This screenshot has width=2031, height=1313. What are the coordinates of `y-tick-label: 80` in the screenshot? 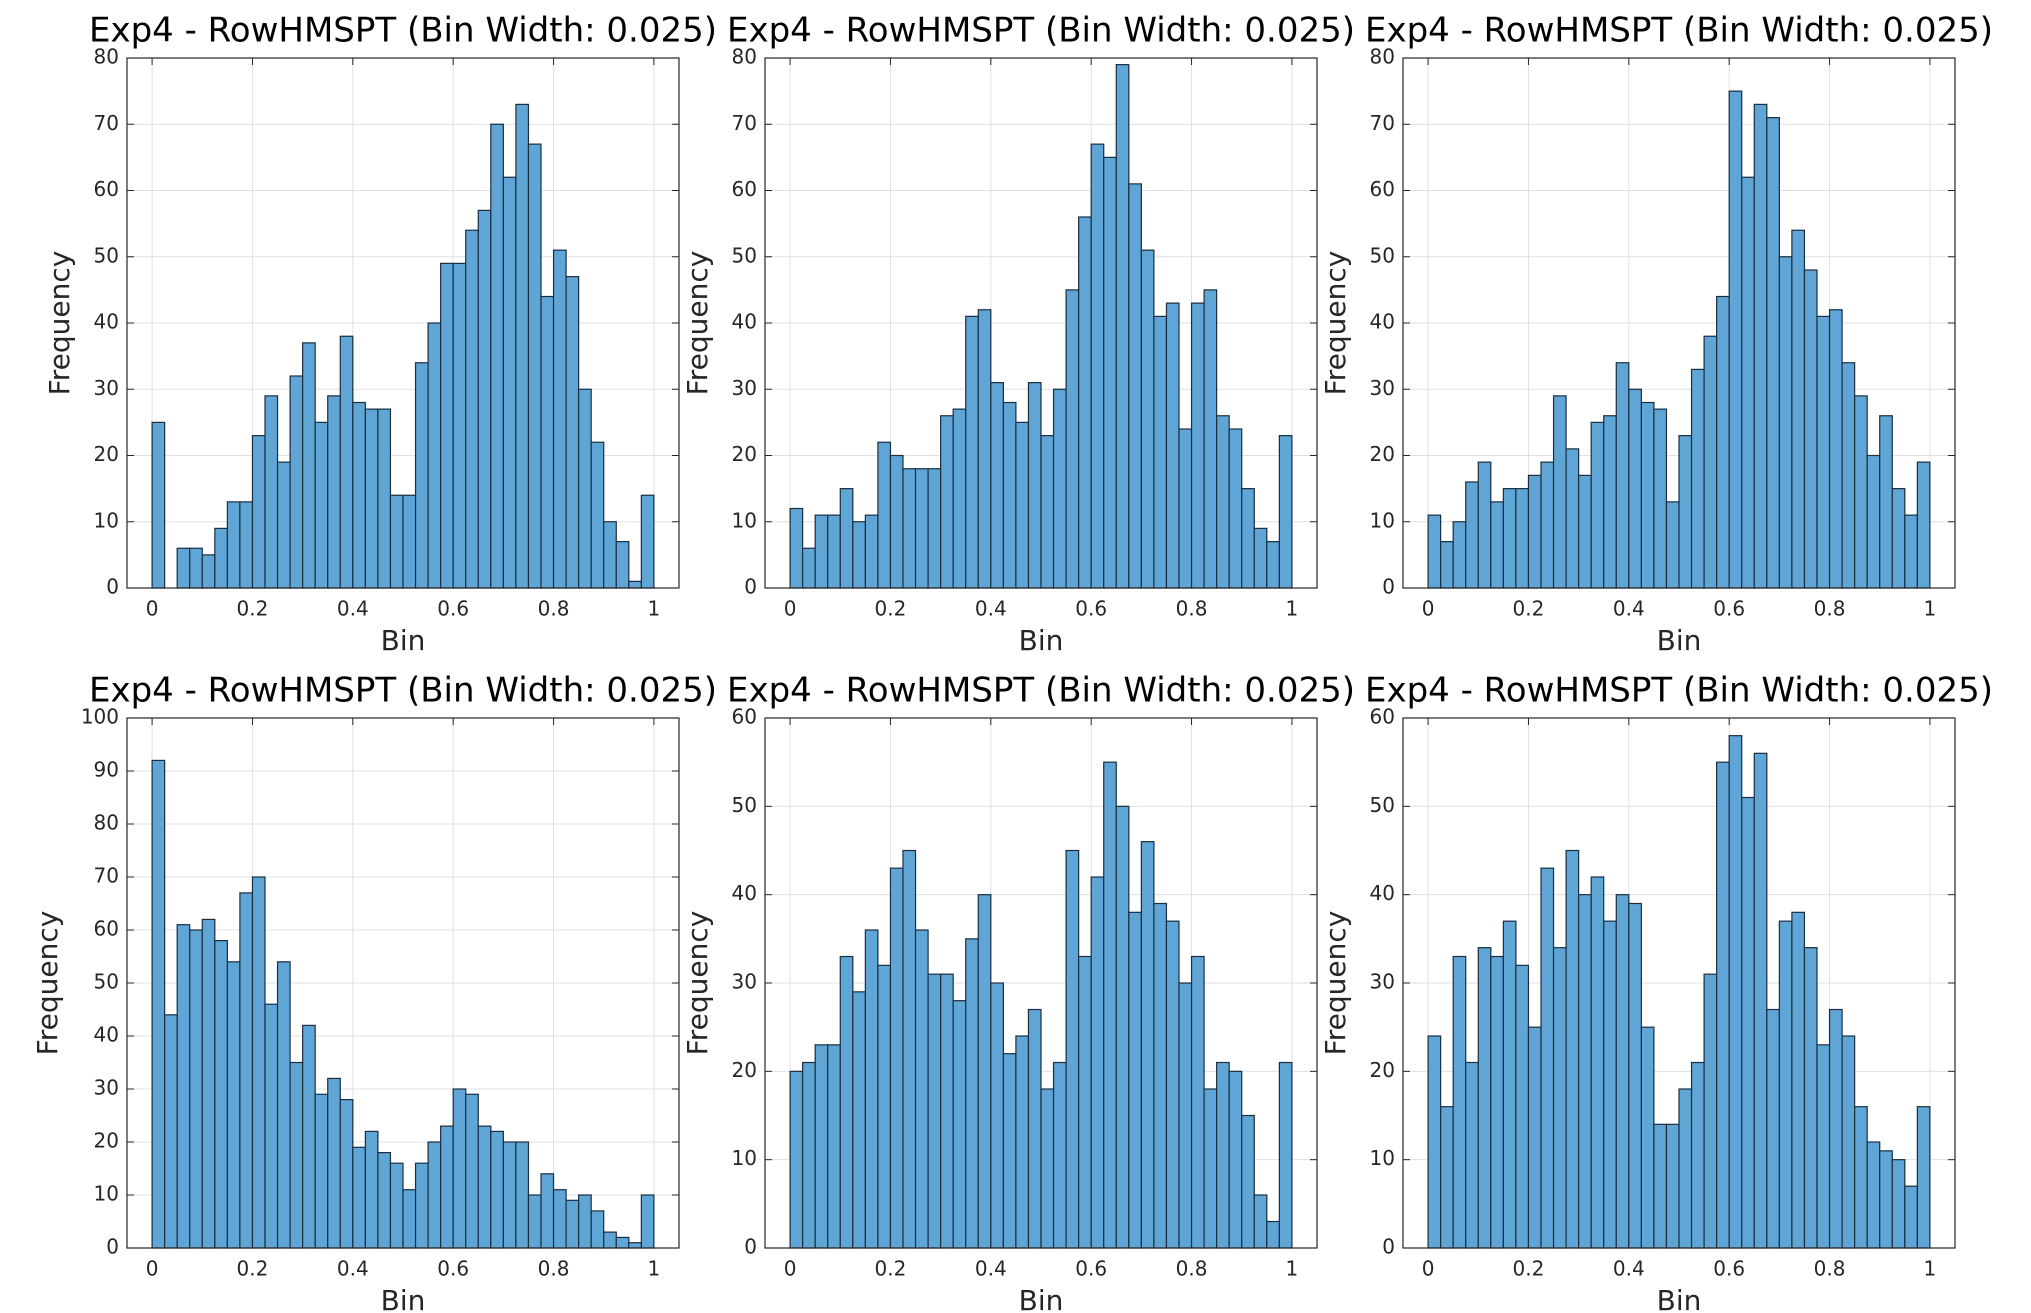 It's located at (1382, 57).